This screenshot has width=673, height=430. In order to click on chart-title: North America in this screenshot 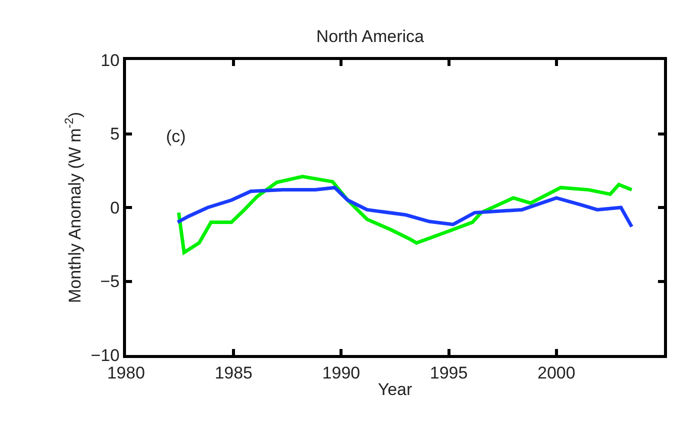, I will do `click(370, 36)`.